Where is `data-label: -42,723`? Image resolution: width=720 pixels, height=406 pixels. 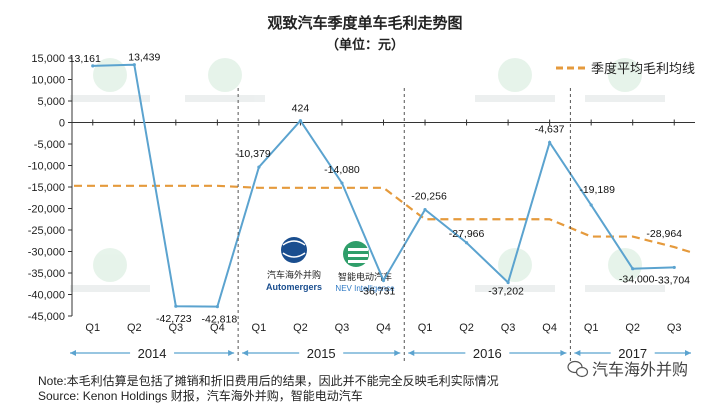 data-label: -42,723 is located at coordinates (174, 319).